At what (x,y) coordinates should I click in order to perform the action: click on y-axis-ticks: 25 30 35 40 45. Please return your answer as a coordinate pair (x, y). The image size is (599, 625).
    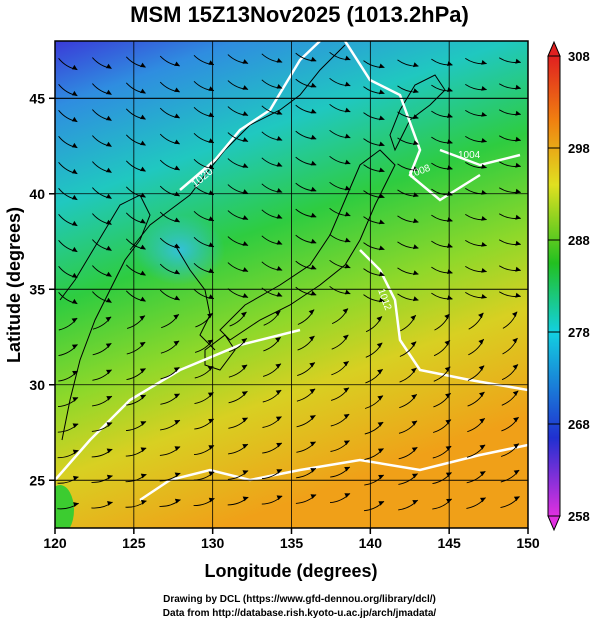
    Looking at the image, I should click on (42, 289).